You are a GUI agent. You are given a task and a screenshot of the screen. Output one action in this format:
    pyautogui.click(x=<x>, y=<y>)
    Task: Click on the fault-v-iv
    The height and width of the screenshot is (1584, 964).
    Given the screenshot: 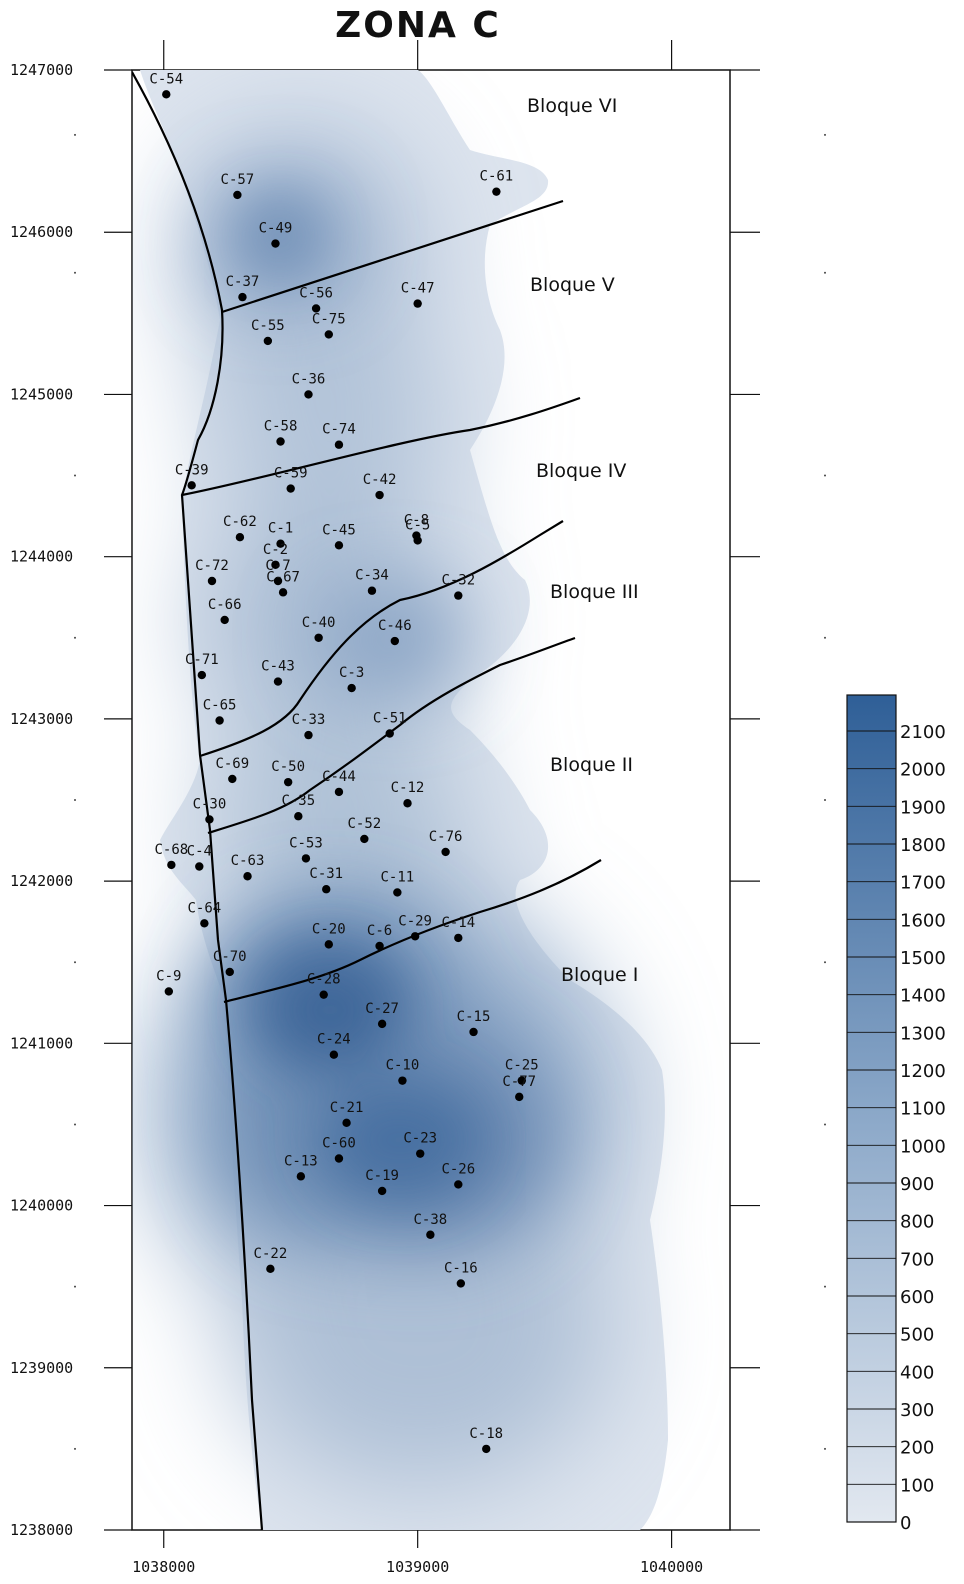 What is the action you would take?
    pyautogui.click(x=381, y=446)
    